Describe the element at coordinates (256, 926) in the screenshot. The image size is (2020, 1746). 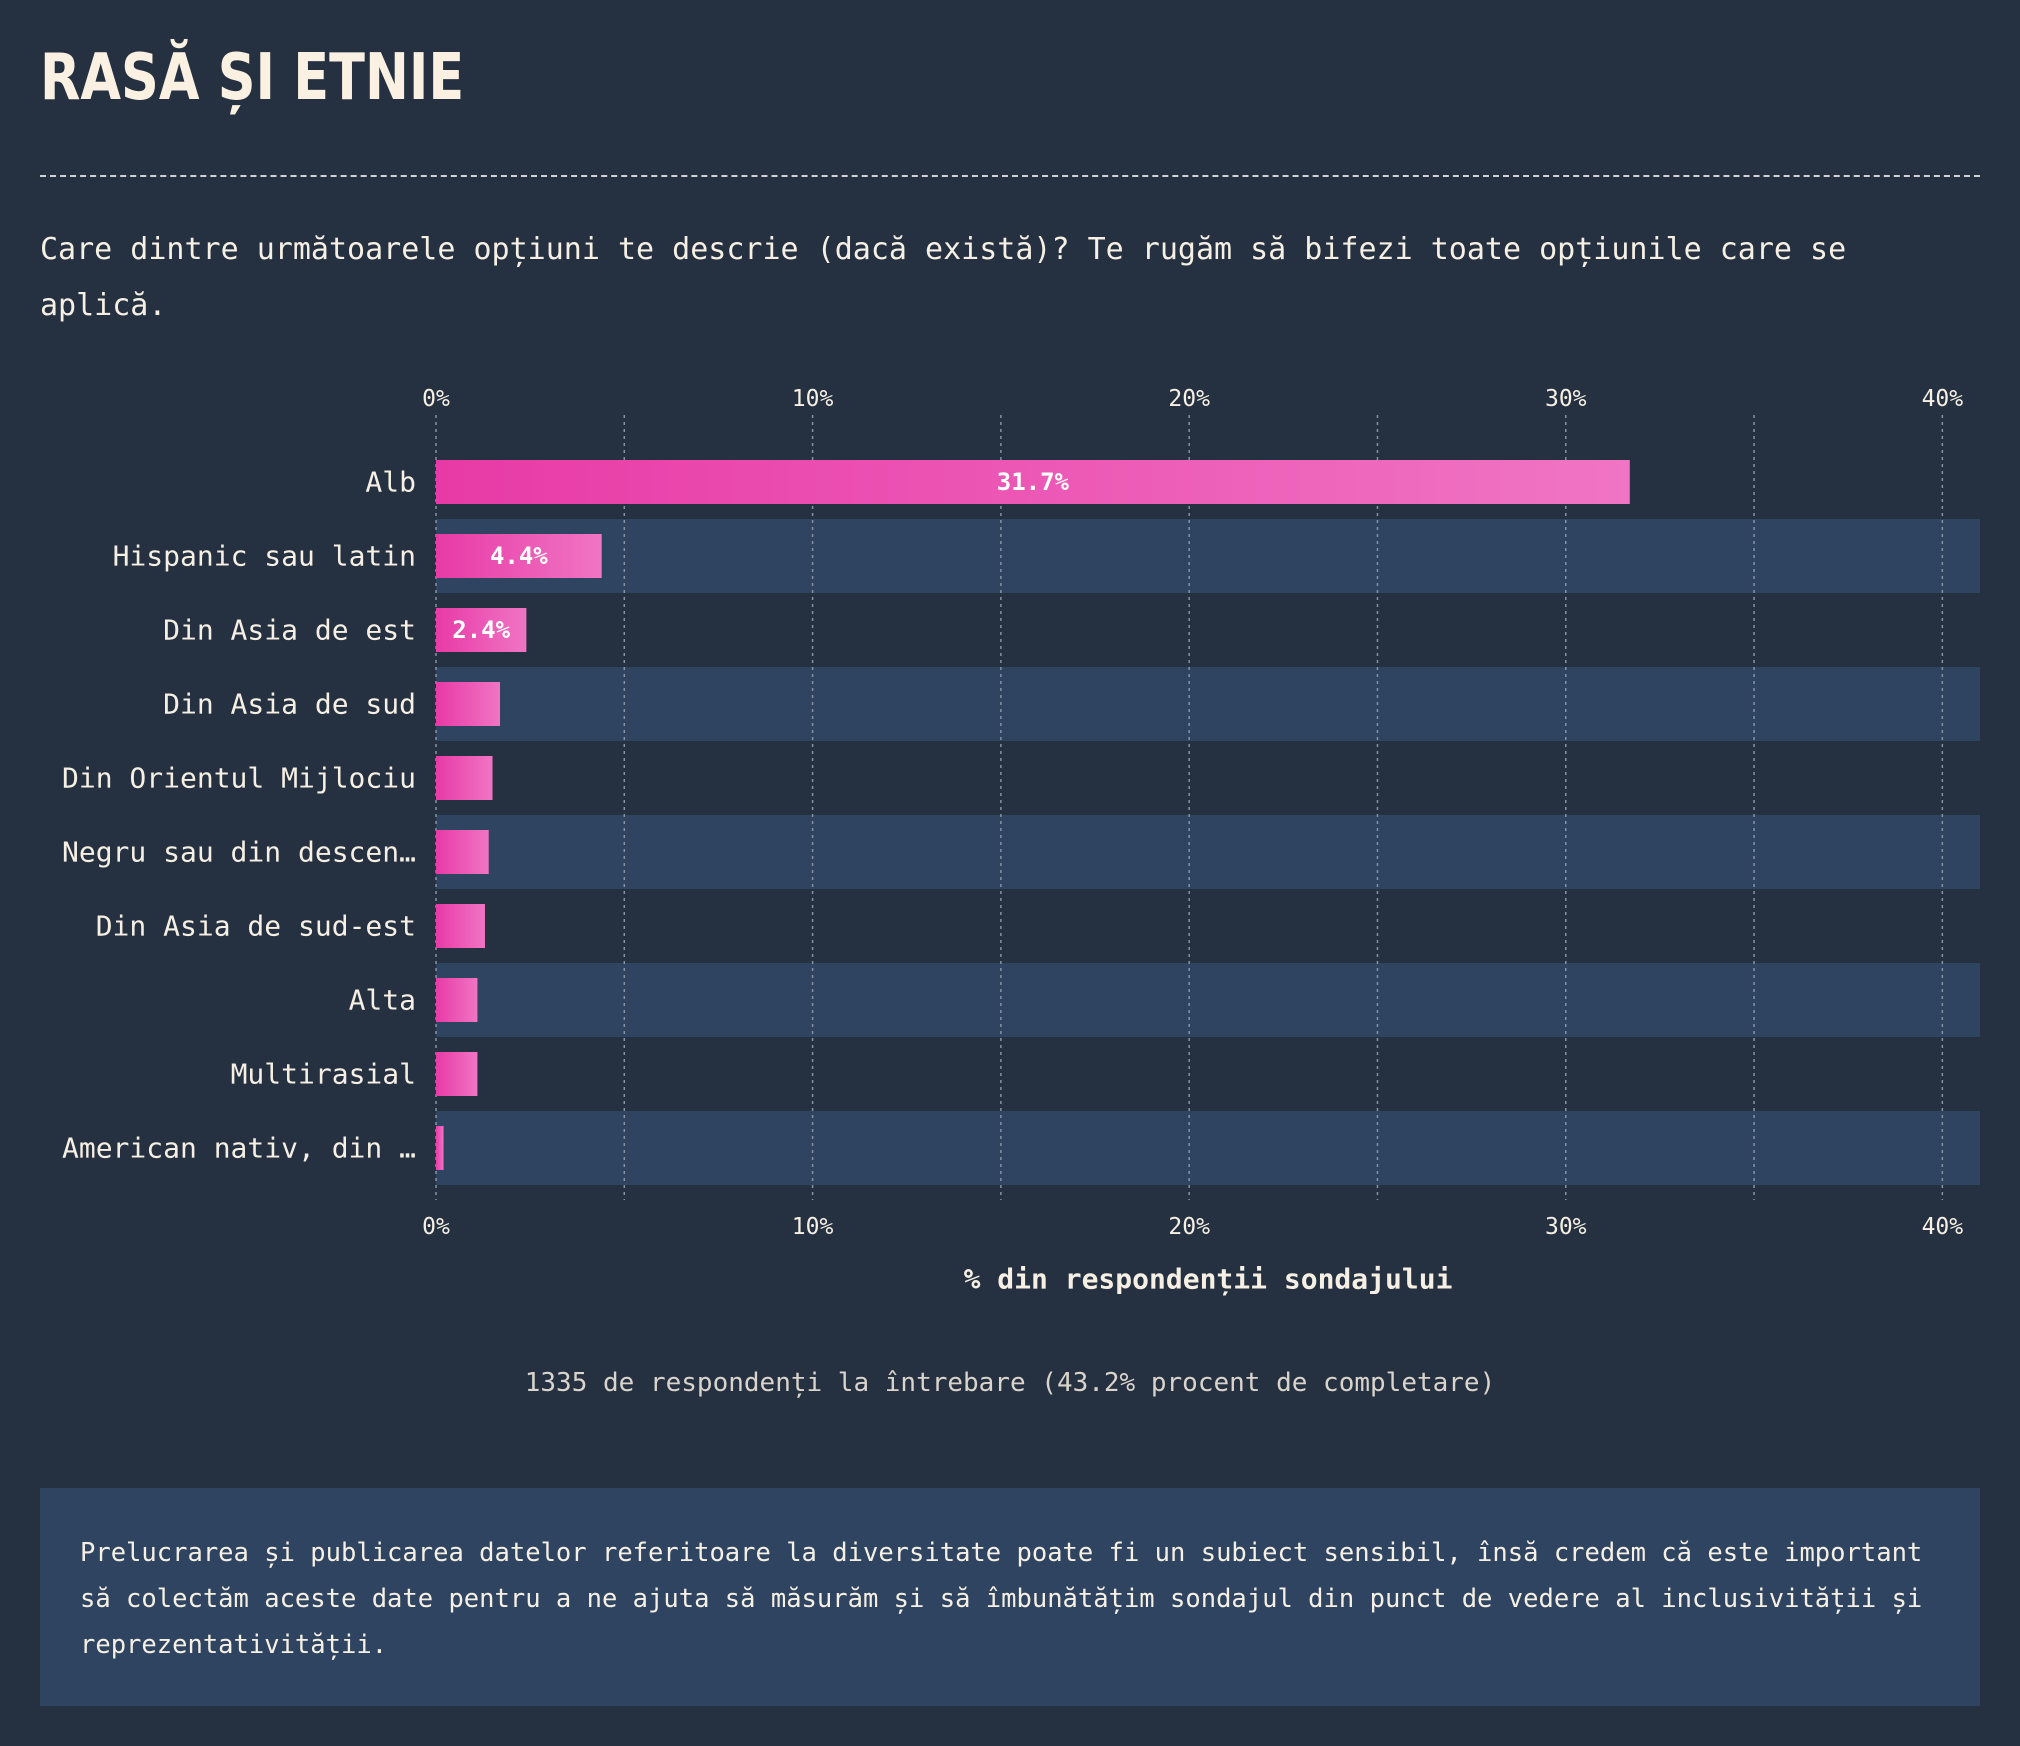
I see `category-label: Din Asia de sud-est` at that location.